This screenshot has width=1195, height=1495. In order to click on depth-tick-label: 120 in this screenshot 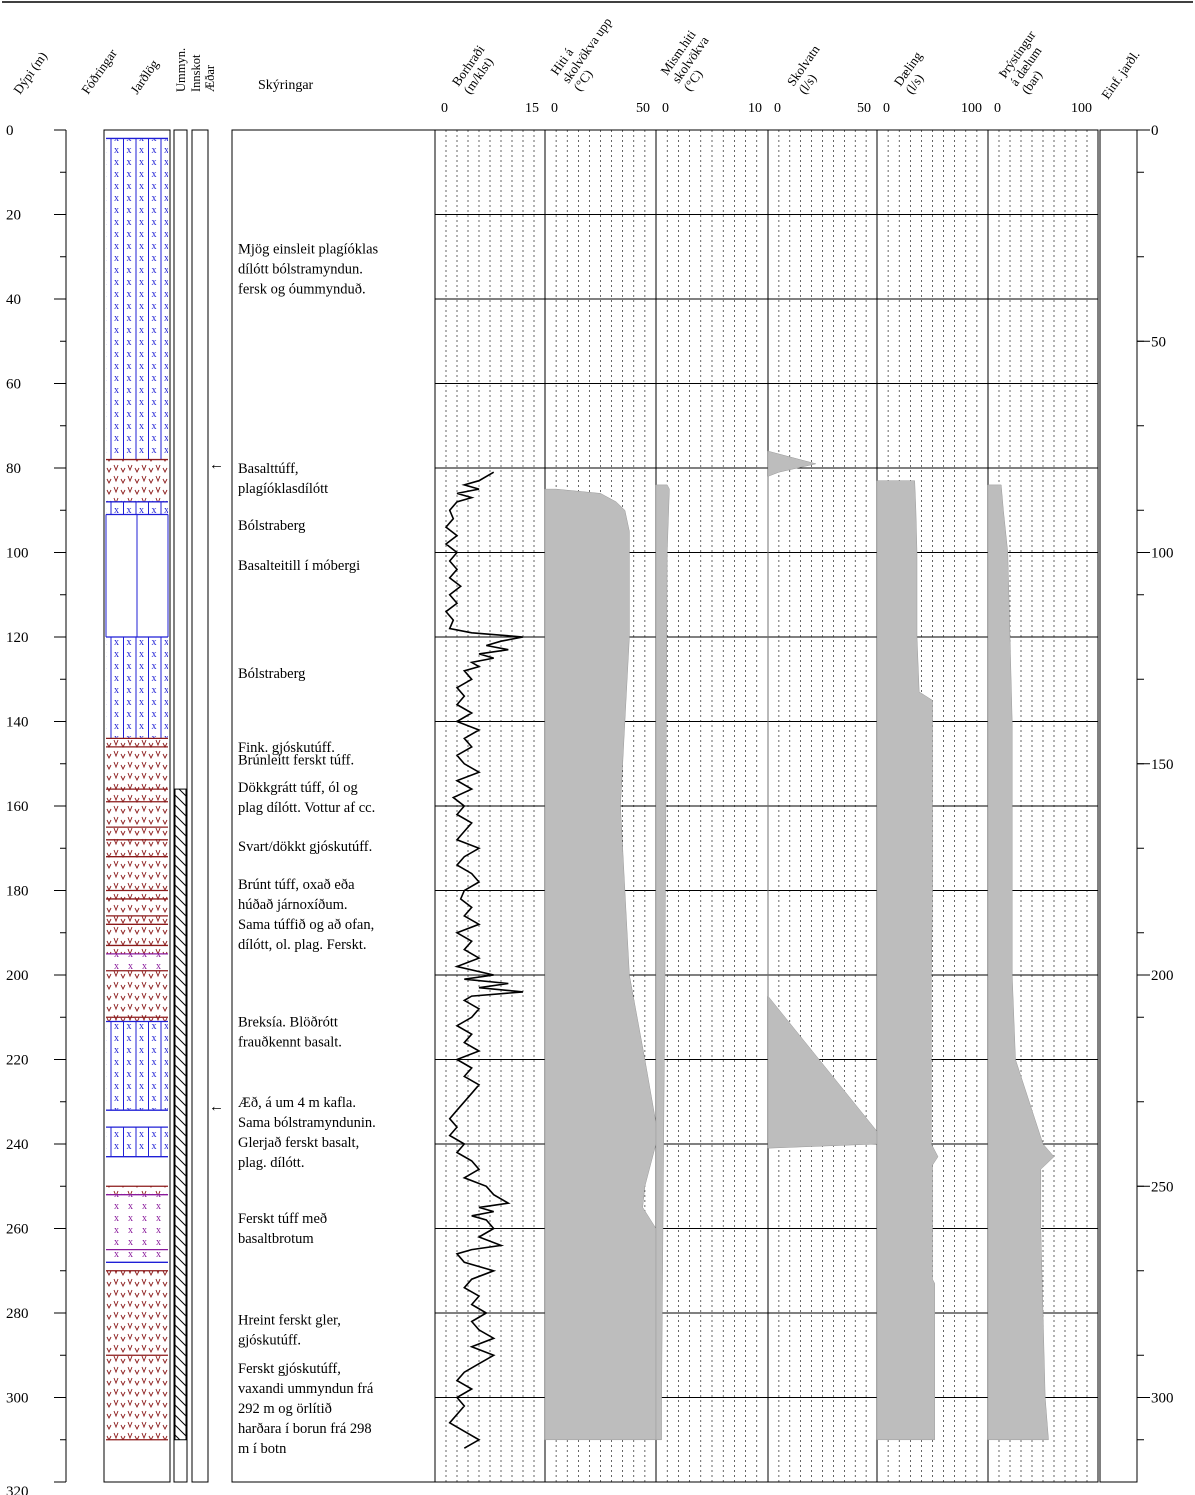, I will do `click(17, 638)`.